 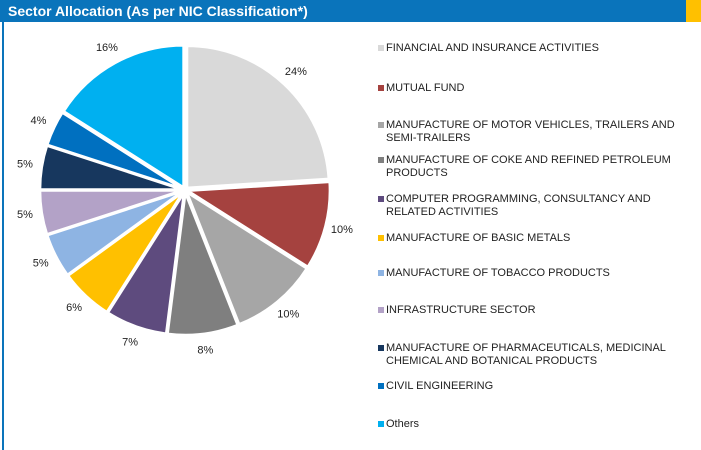 What do you see at coordinates (74, 308) in the screenshot?
I see `data-label: 6%` at bounding box center [74, 308].